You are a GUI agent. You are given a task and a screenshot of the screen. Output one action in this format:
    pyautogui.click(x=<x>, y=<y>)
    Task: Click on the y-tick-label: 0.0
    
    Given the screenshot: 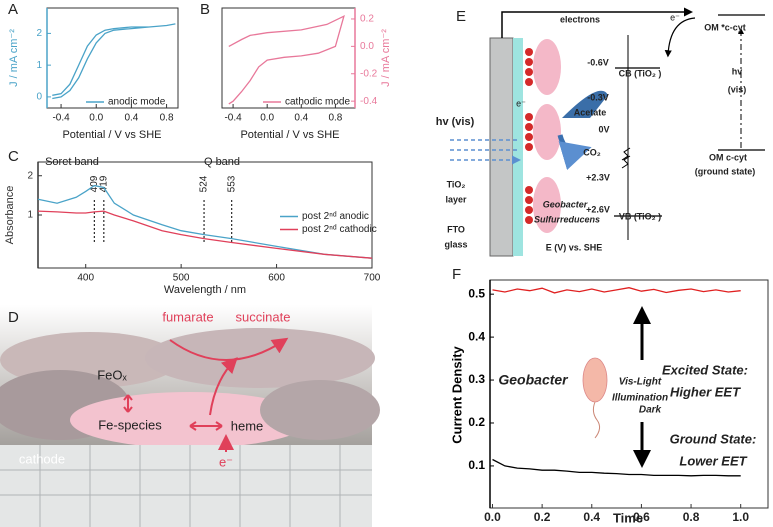 What is the action you would take?
    pyautogui.click(x=367, y=46)
    